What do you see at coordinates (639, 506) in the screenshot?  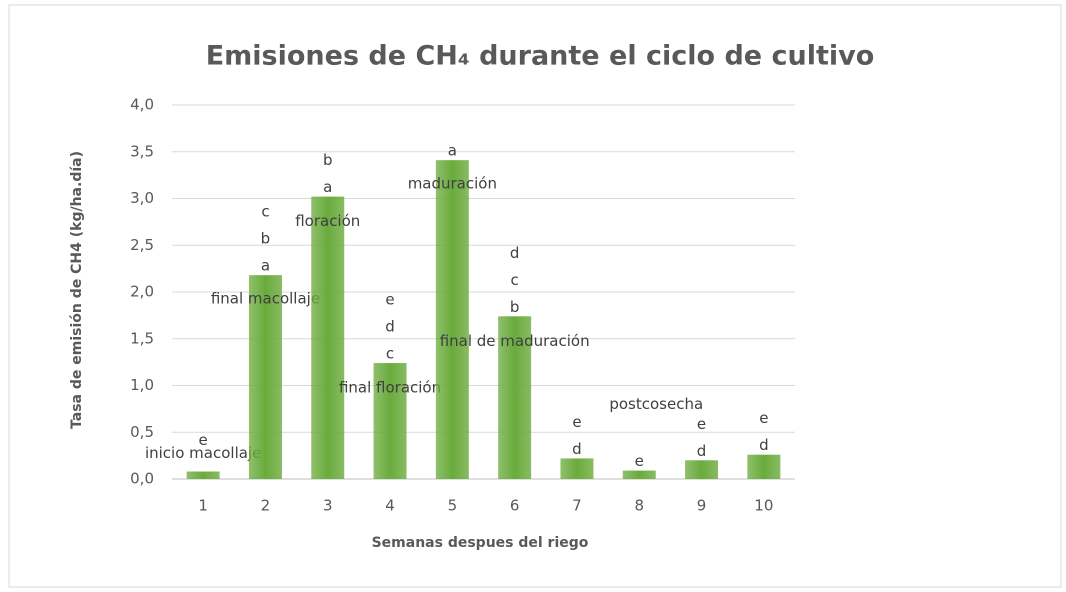 I see `x-tick-label: 8` at bounding box center [639, 506].